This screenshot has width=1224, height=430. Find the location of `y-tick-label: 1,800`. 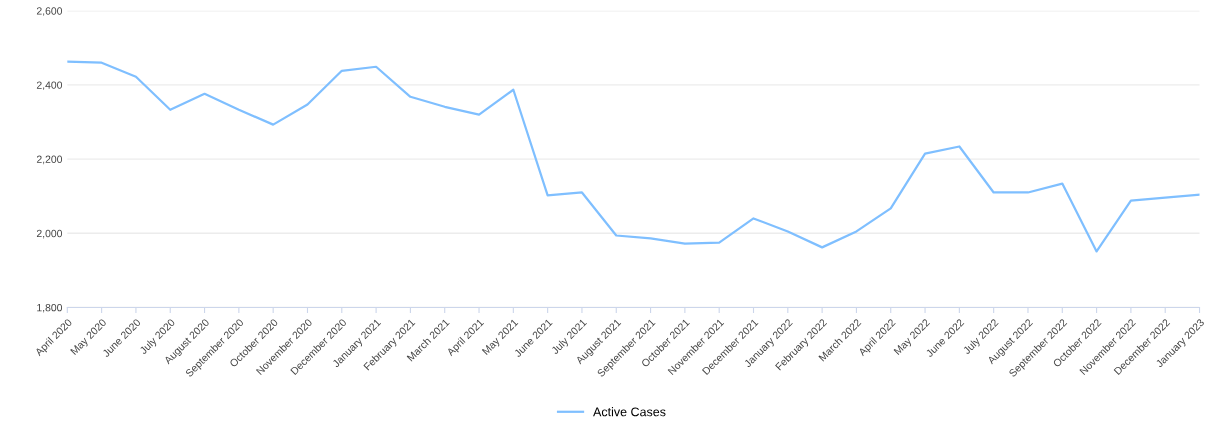

y-tick-label: 1,800 is located at coordinates (50, 308).